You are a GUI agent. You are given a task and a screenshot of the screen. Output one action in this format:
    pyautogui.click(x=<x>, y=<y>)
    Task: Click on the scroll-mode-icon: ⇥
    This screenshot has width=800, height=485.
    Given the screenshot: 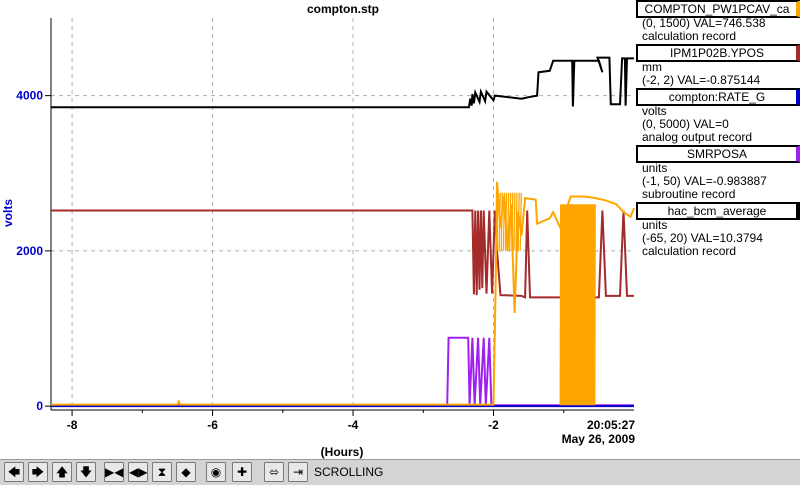 What is the action you would take?
    pyautogui.click(x=298, y=472)
    